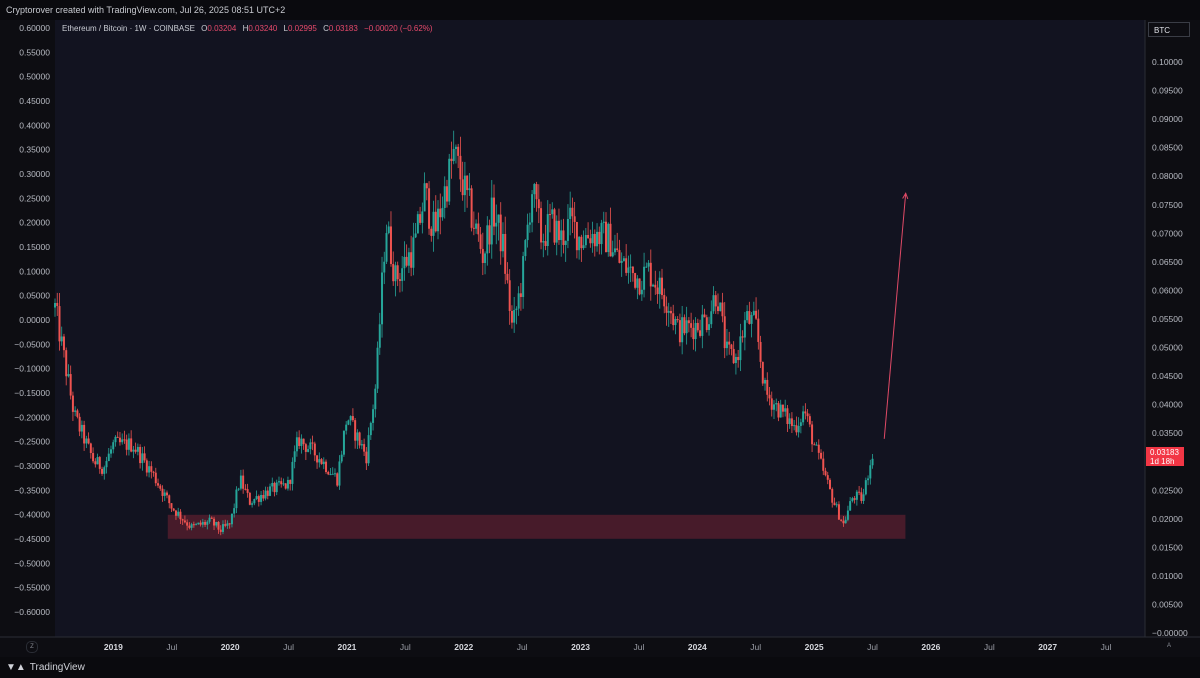 This screenshot has width=1200, height=678. Describe the element at coordinates (32, 515) in the screenshot. I see `left-axis-tick: −0.40000` at that location.